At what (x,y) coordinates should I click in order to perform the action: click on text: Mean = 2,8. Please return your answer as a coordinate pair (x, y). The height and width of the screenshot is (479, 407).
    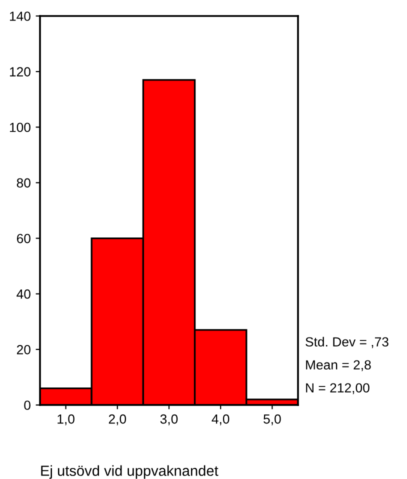
    Looking at the image, I should click on (338, 366).